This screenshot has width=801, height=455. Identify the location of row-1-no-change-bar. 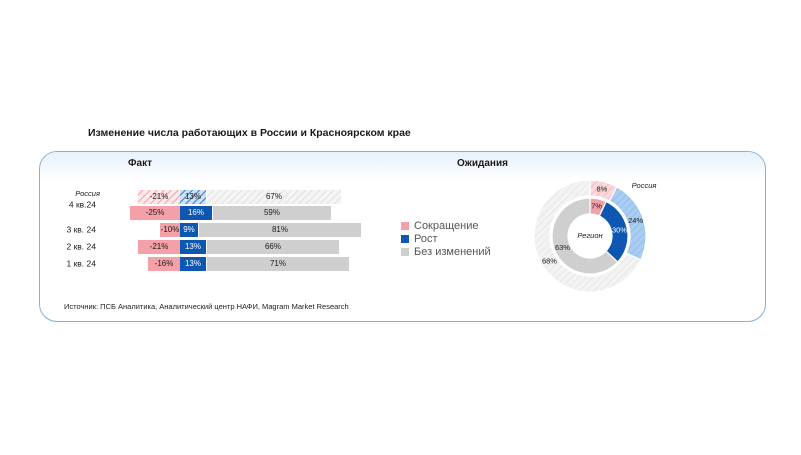
(272, 213).